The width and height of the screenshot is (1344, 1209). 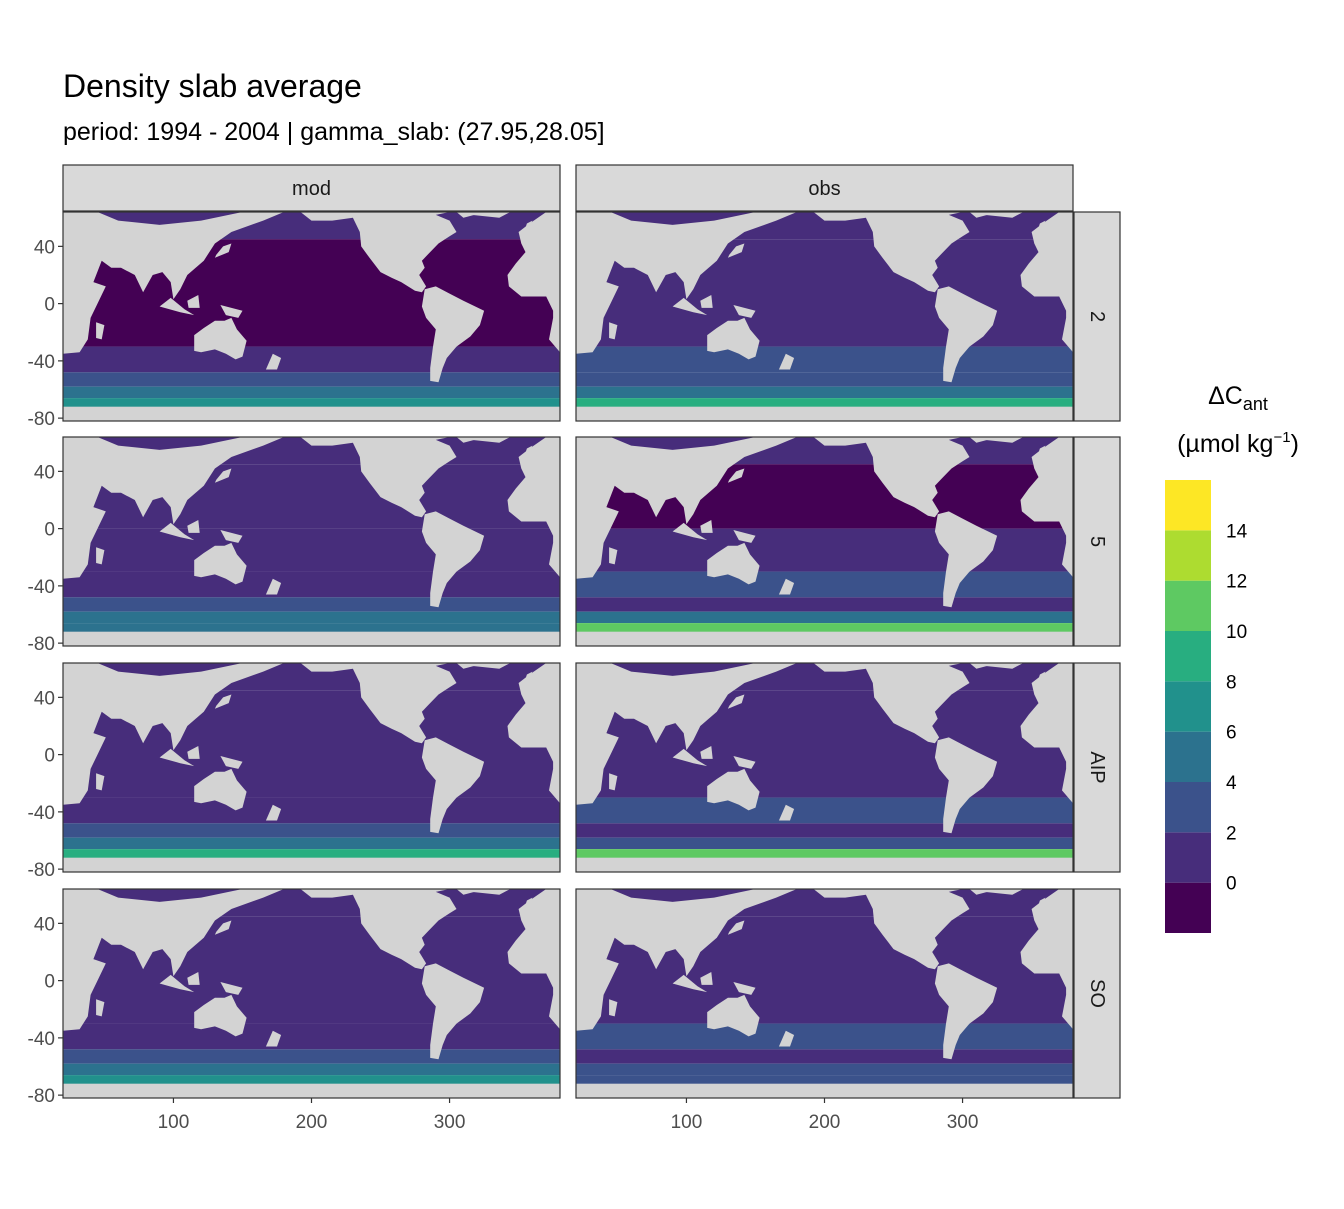 What do you see at coordinates (1231, 733) in the screenshot?
I see `legend-label: 6` at bounding box center [1231, 733].